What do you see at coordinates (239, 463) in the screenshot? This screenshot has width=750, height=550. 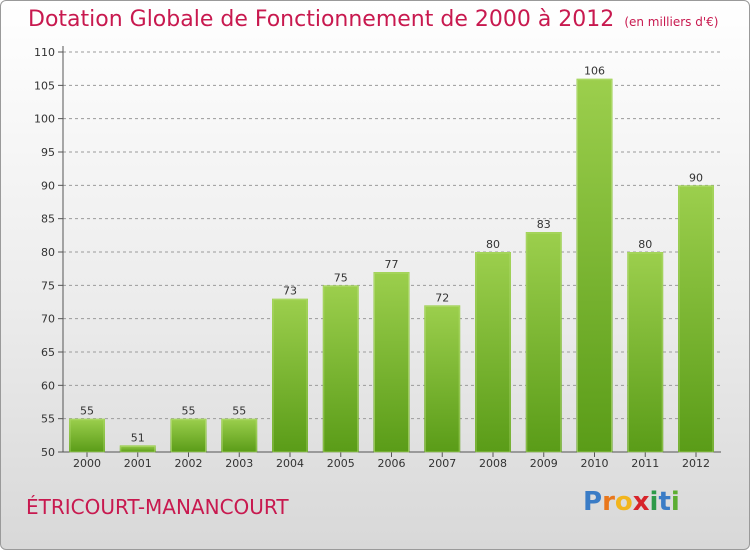 I see `x-tick-label: 2003` at bounding box center [239, 463].